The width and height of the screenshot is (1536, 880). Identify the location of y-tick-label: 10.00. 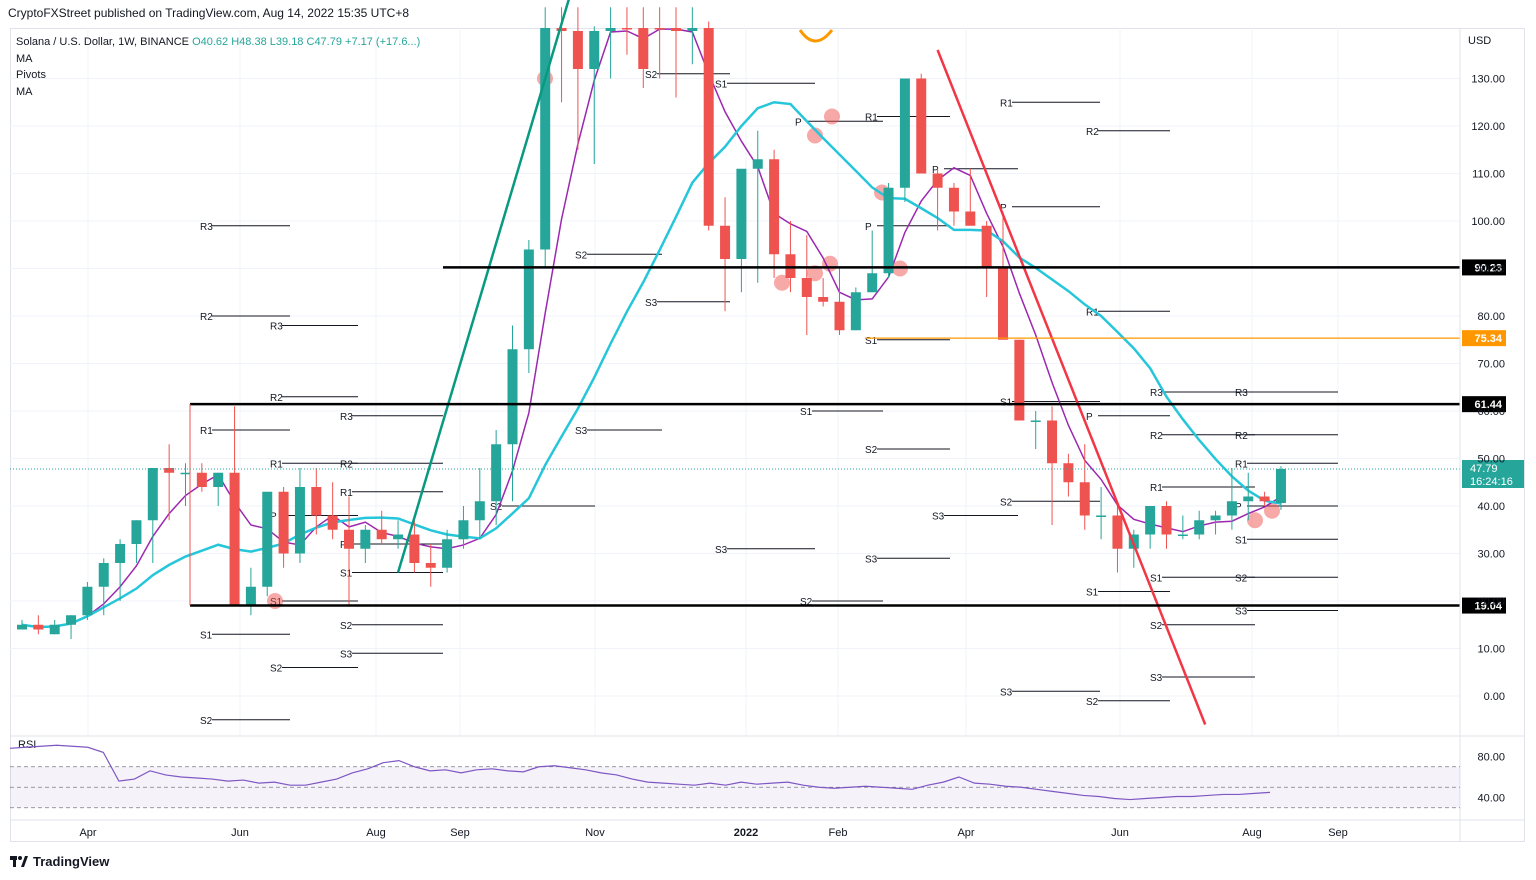
(1491, 650).